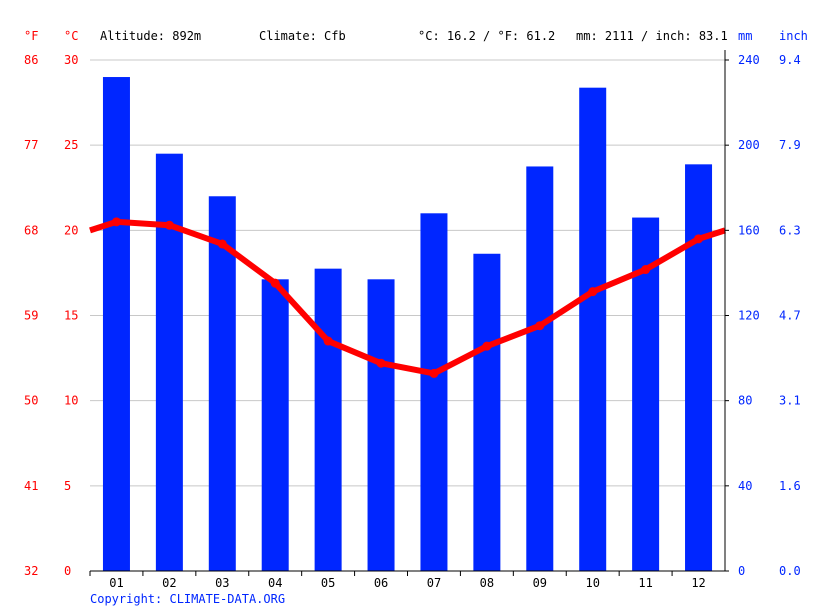  What do you see at coordinates (790, 401) in the screenshot?
I see `inch-tick-label: 3.1` at bounding box center [790, 401].